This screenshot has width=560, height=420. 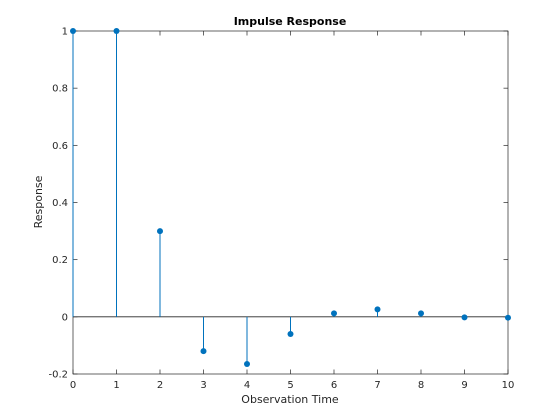 I want to click on y-tick-label: 0.2, so click(x=60, y=260).